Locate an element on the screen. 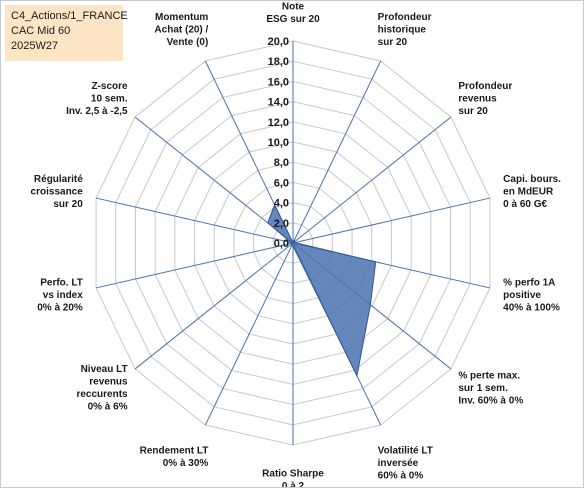 The width and height of the screenshot is (584, 488). category-label: Z-score 10 sem. Inv. 2,5 à -2,5 is located at coordinates (97, 99).